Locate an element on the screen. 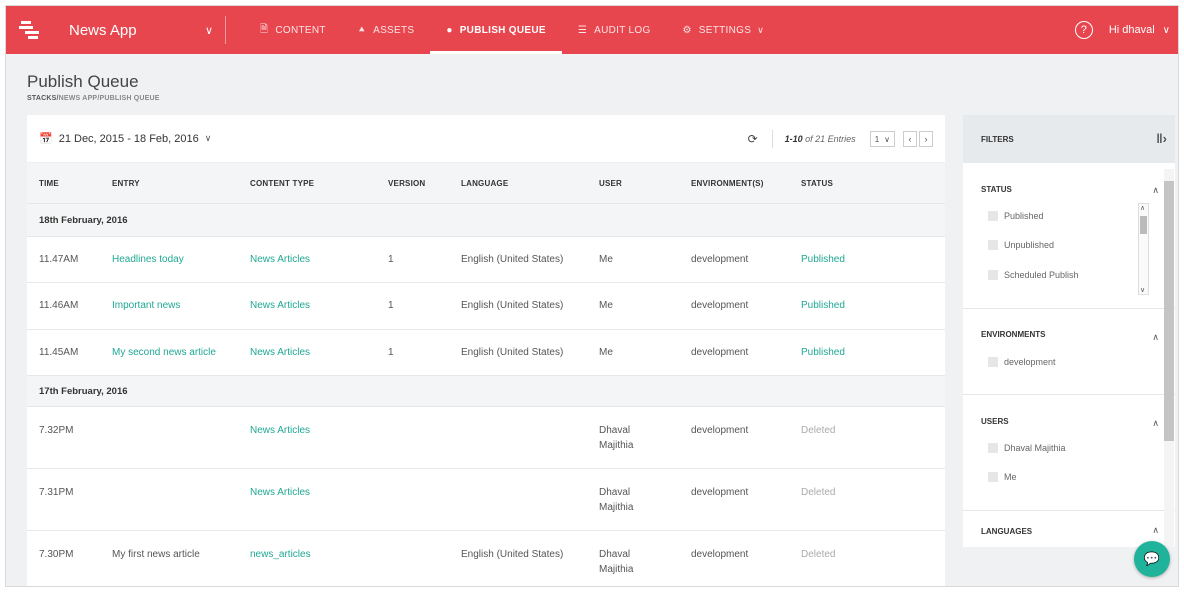 The image size is (1184, 592). breadcrumb-current: PUBLISH QUEUE is located at coordinates (129, 98).